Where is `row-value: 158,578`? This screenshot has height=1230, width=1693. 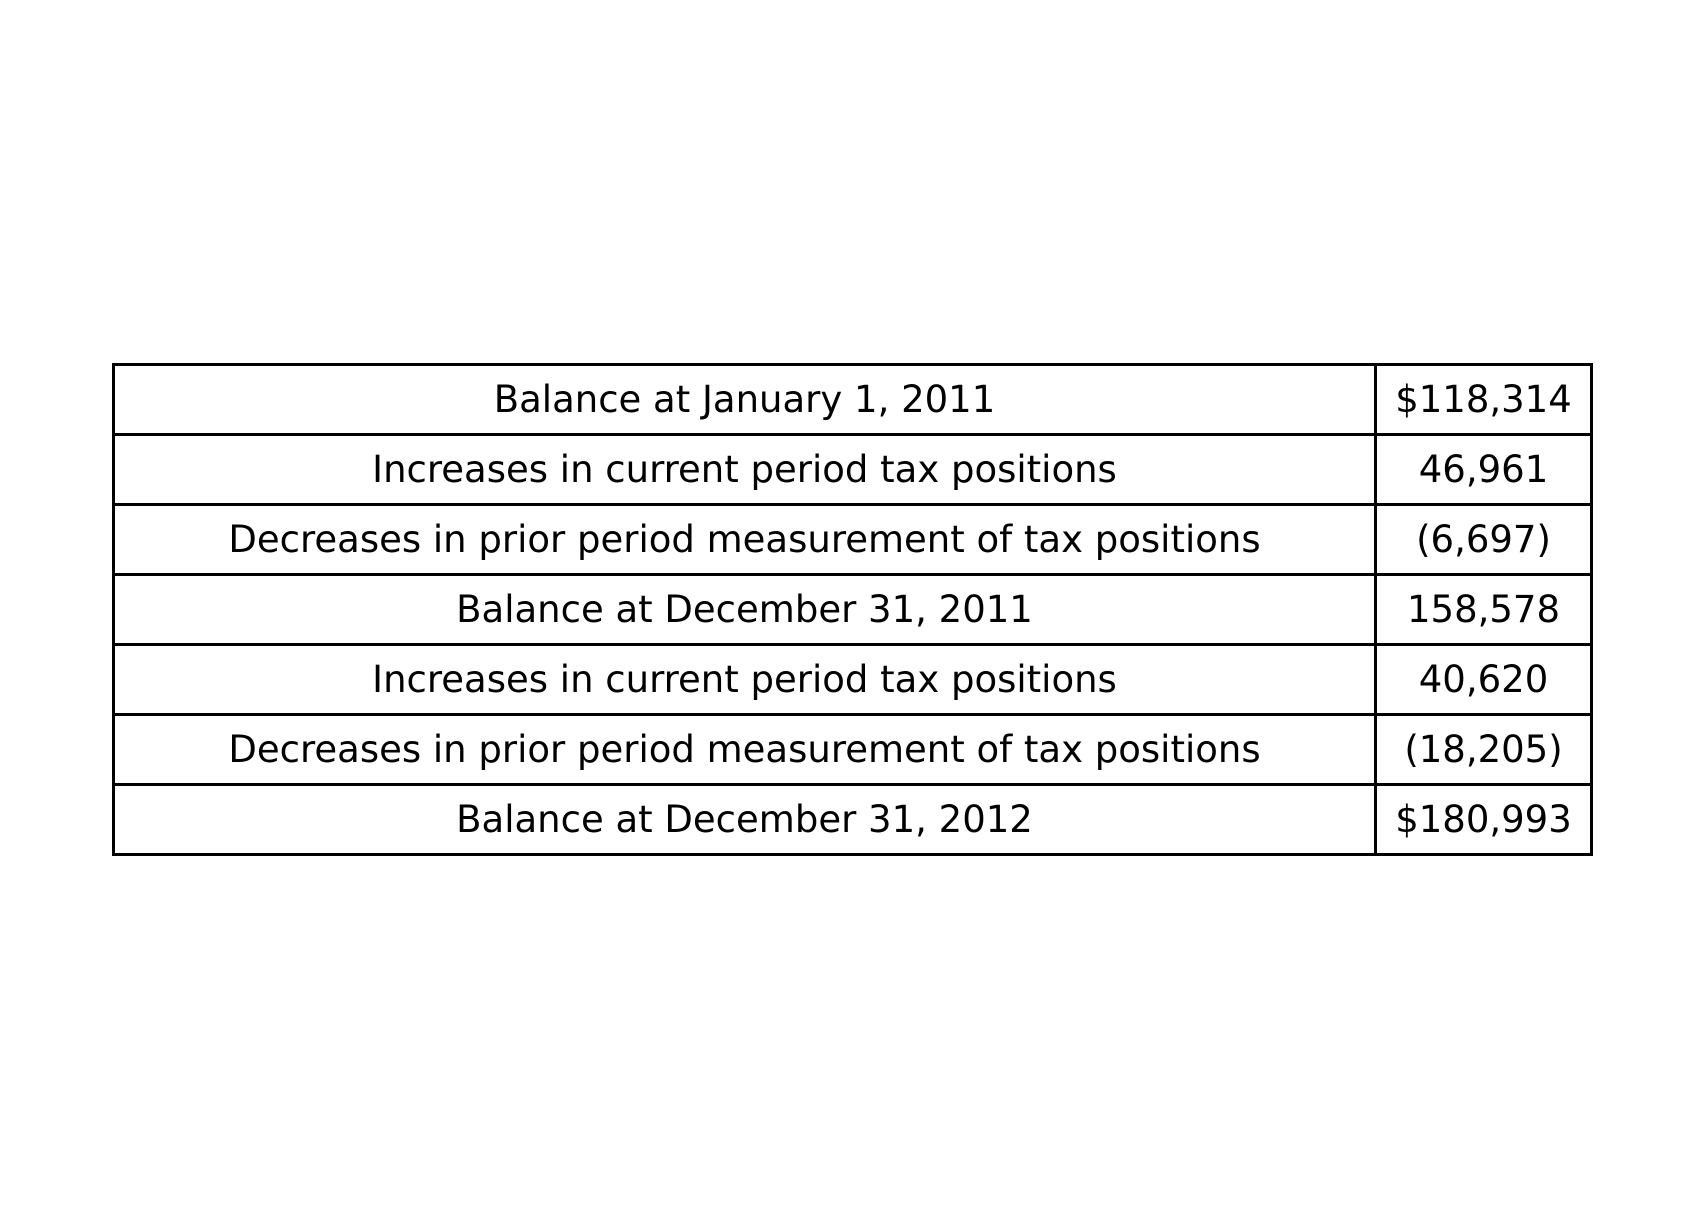
row-value: 158,578 is located at coordinates (1483, 609).